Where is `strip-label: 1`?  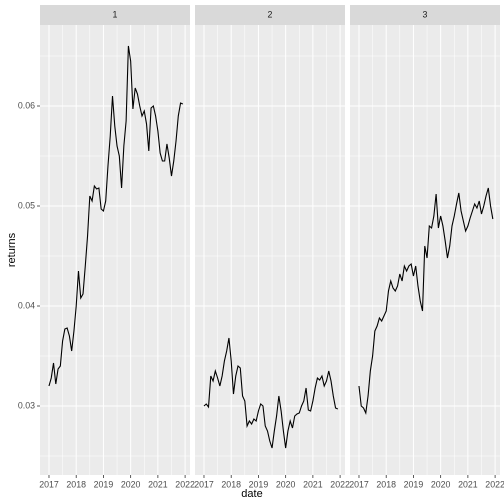 strip-label: 1 is located at coordinates (115, 14).